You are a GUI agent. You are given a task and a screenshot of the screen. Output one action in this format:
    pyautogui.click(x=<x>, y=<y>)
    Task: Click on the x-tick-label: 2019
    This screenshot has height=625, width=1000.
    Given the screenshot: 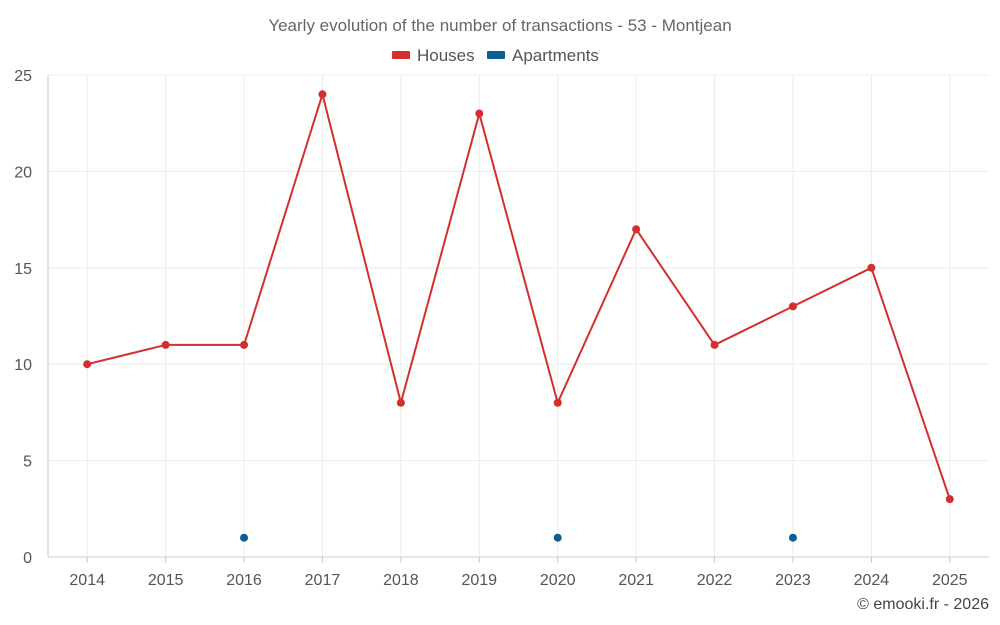 What is the action you would take?
    pyautogui.click(x=479, y=580)
    